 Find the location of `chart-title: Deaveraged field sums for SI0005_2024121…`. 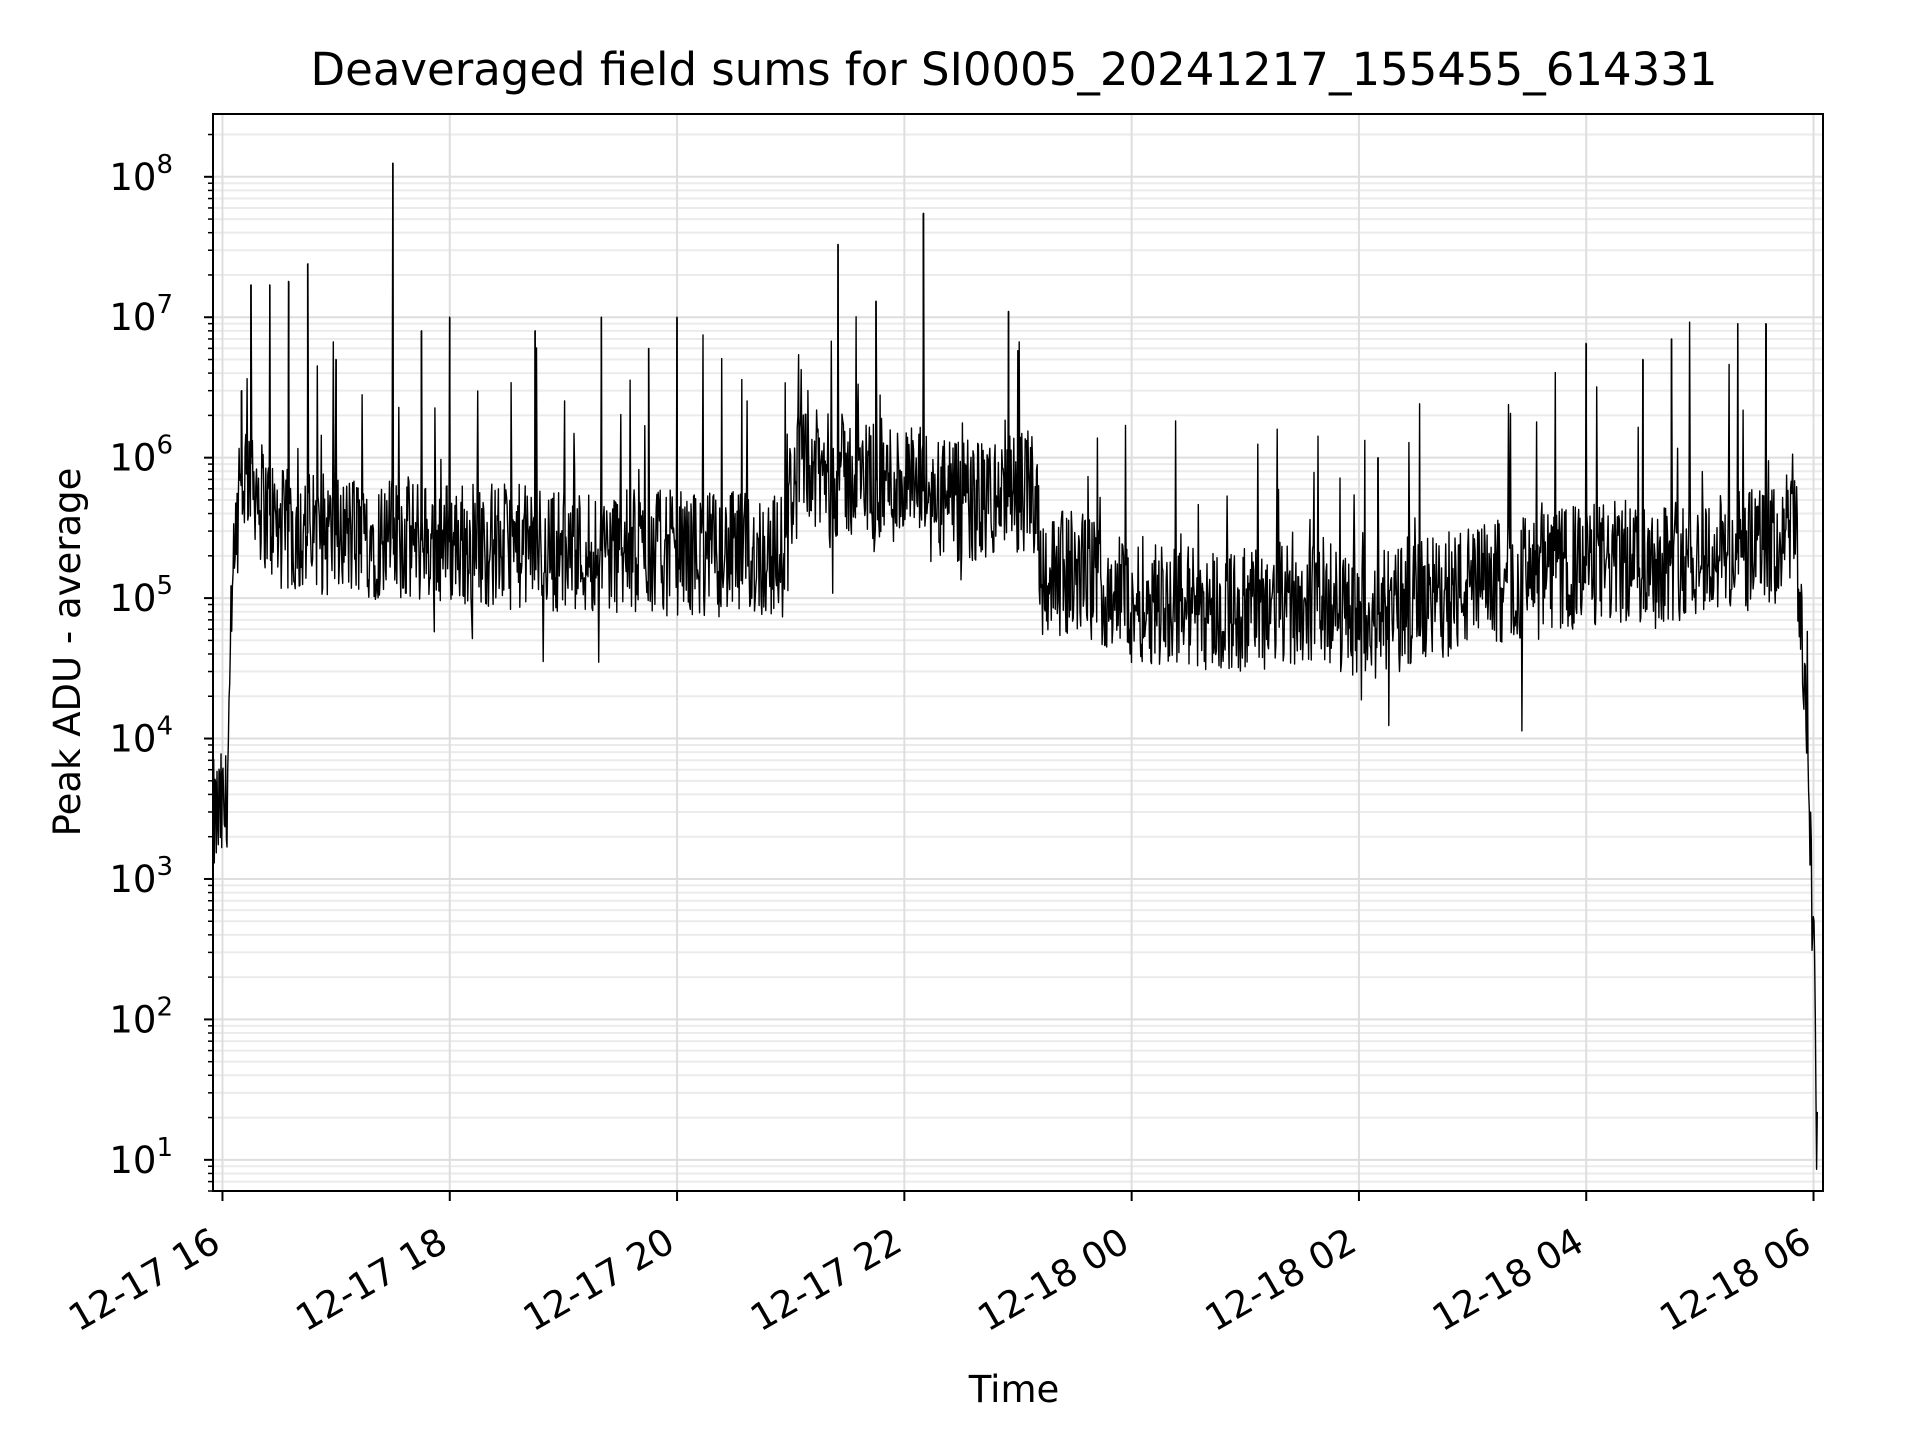

chart-title: Deaveraged field sums for SI0005_2024121… is located at coordinates (1013, 69).